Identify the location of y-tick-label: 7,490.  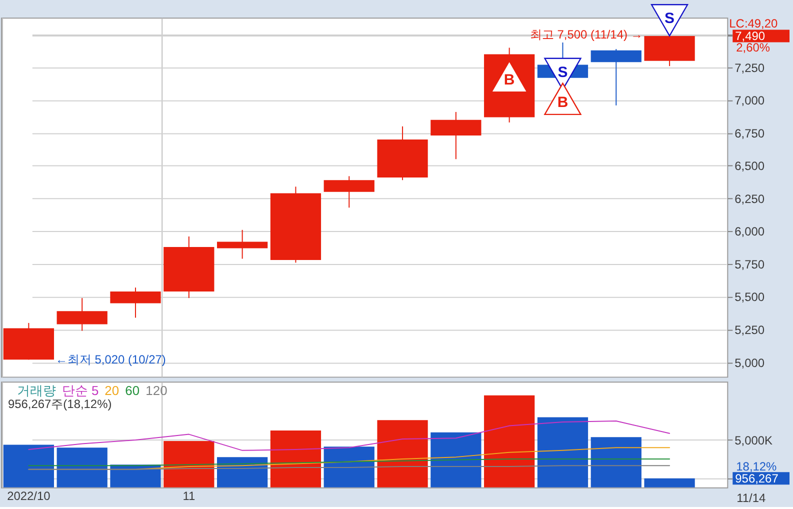
(750, 35).